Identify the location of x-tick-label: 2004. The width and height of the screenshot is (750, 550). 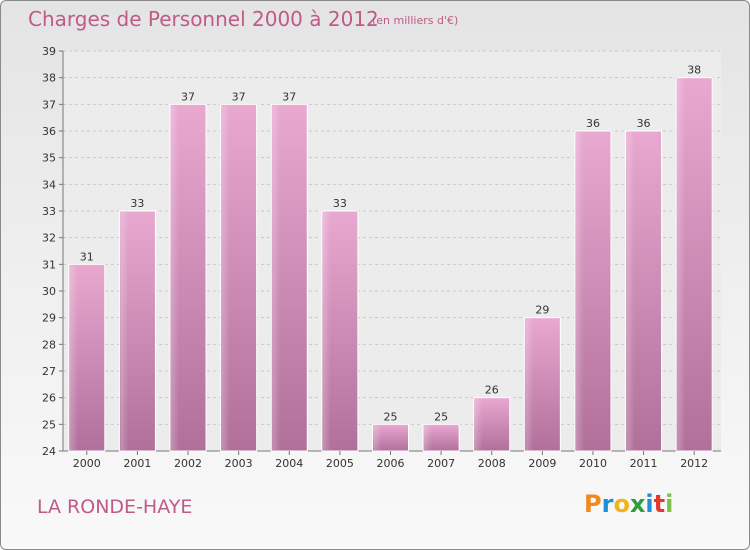
(289, 463).